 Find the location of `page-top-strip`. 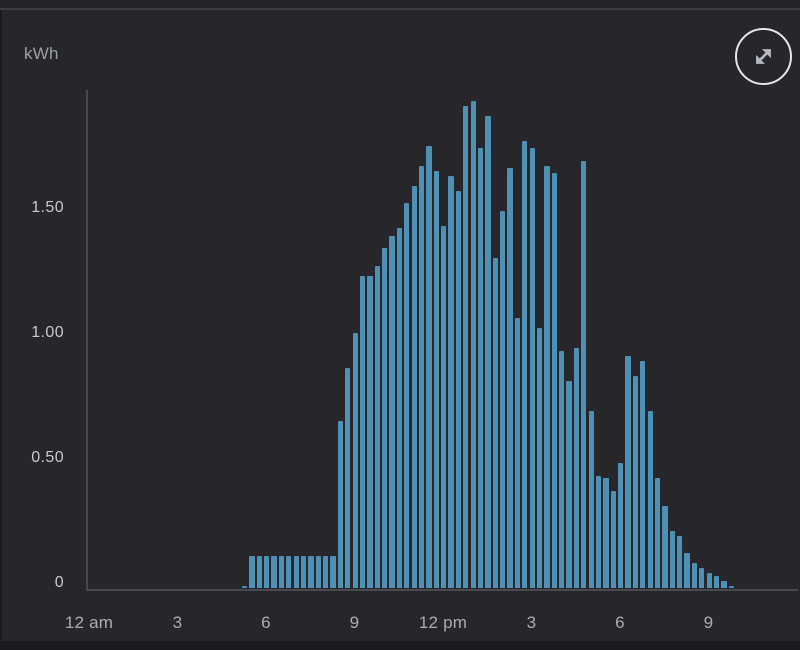

page-top-strip is located at coordinates (400, 4).